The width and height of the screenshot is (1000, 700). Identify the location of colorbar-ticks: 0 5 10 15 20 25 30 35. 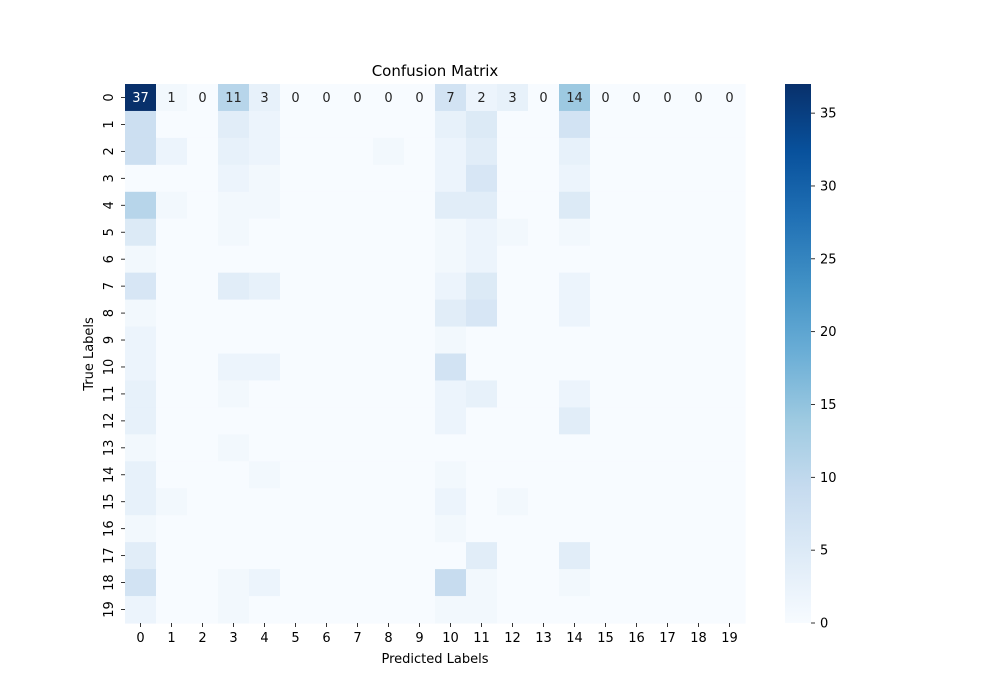
(824, 369).